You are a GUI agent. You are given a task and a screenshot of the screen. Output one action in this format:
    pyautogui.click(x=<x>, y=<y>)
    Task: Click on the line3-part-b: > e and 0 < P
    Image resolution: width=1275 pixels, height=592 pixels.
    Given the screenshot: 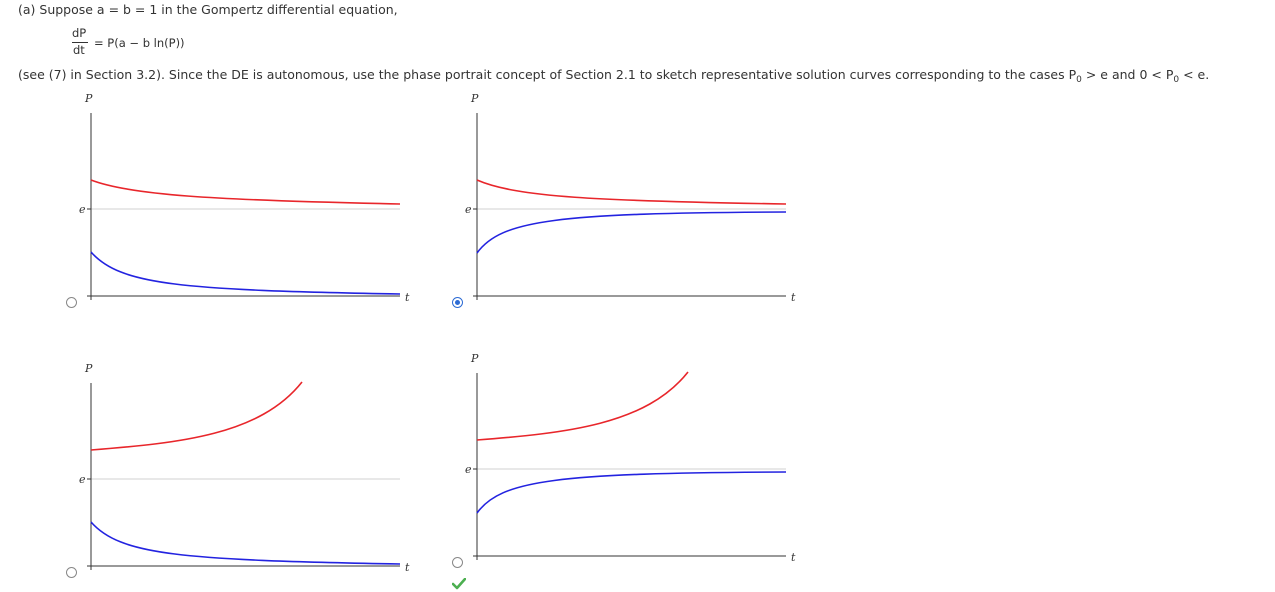 What is the action you would take?
    pyautogui.click(x=1127, y=74)
    